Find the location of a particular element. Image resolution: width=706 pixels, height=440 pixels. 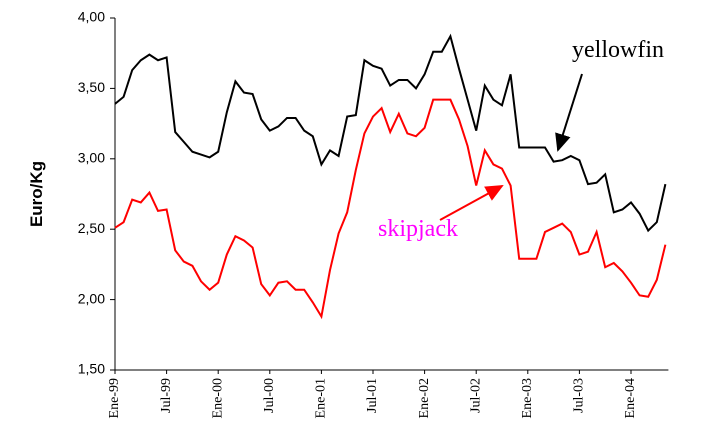

x-tick-label: Ene-04 is located at coordinates (630, 398).